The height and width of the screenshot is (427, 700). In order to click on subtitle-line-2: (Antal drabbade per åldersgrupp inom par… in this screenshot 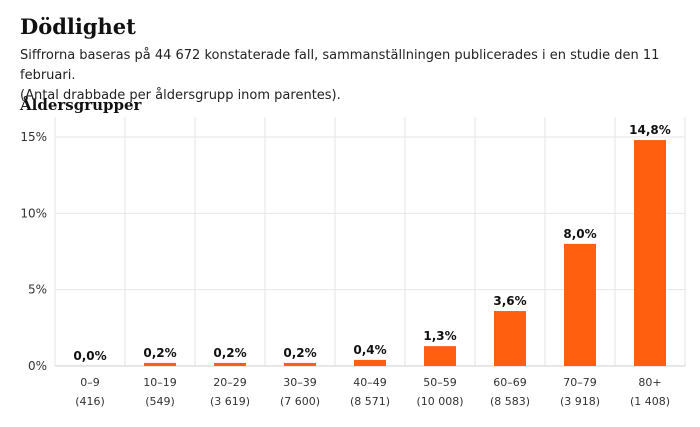, I will do `click(180, 95)`.